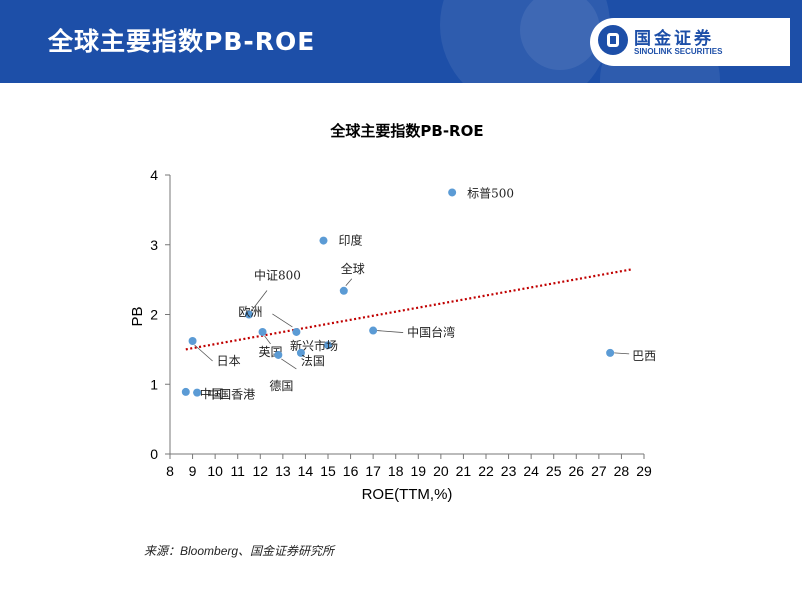 The image size is (802, 602). What do you see at coordinates (599, 471) in the screenshot?
I see `x-tick-label: 27` at bounding box center [599, 471].